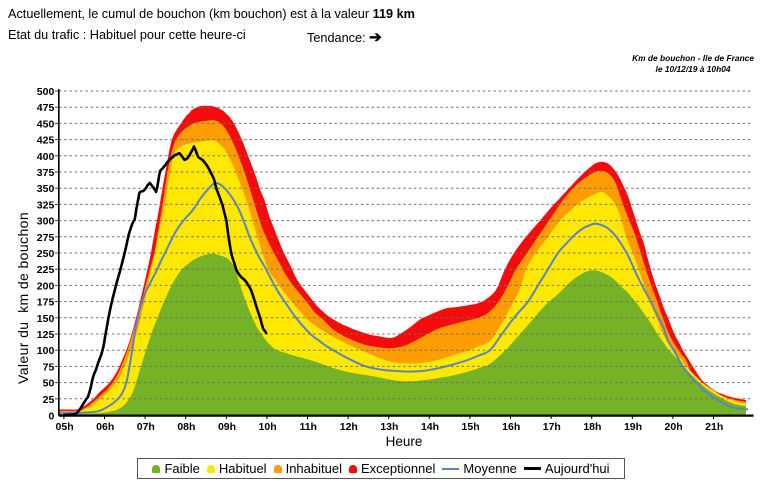 This screenshot has width=770, height=490. I want to click on svg-text: 05h, so click(65, 427).